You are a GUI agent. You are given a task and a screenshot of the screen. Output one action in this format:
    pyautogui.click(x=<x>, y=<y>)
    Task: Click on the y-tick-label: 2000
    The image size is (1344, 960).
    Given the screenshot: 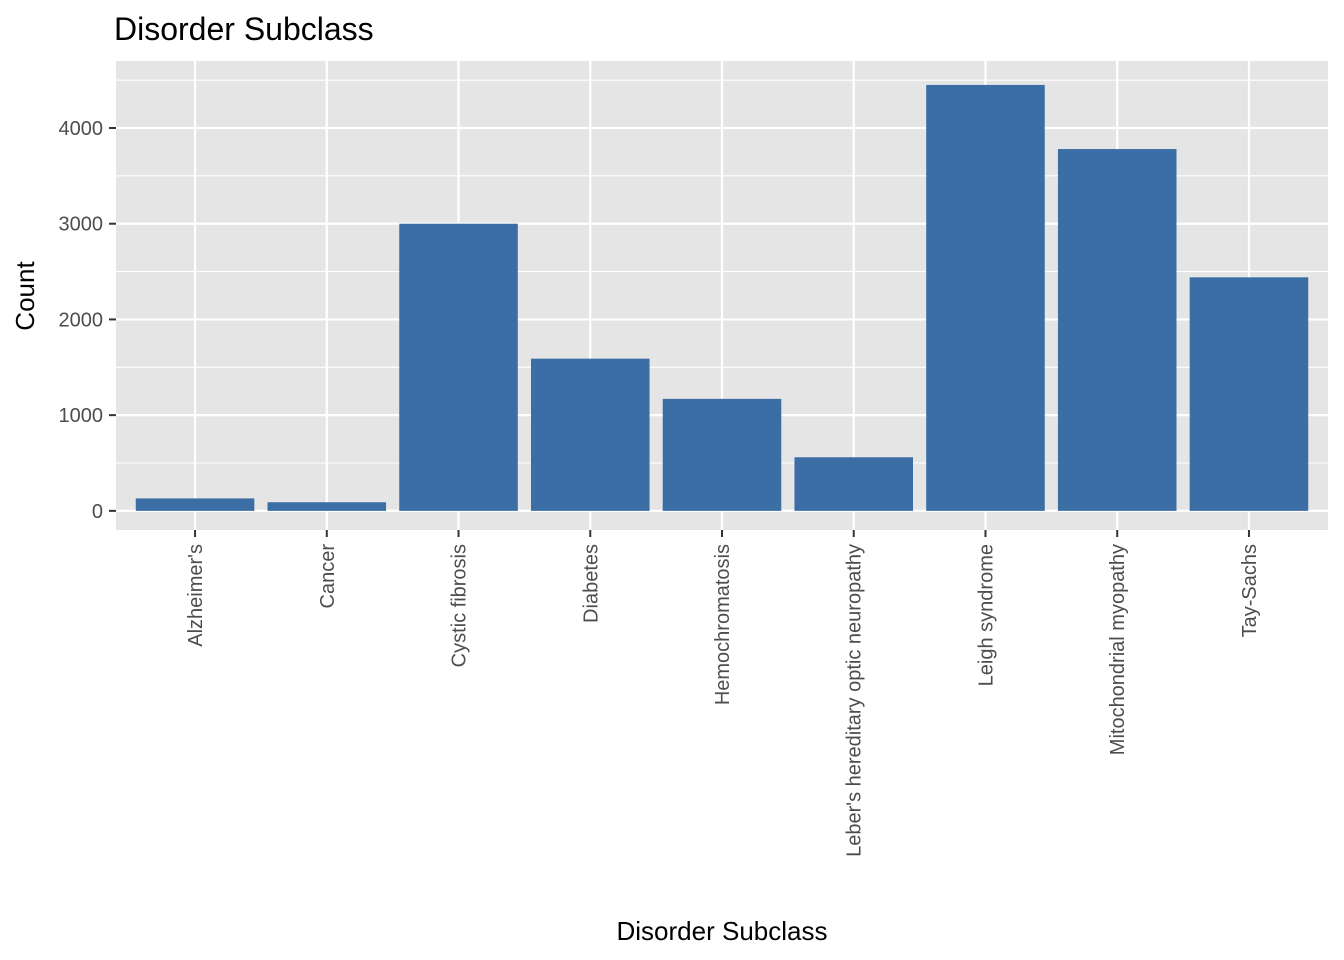 What is the action you would take?
    pyautogui.click(x=81, y=320)
    